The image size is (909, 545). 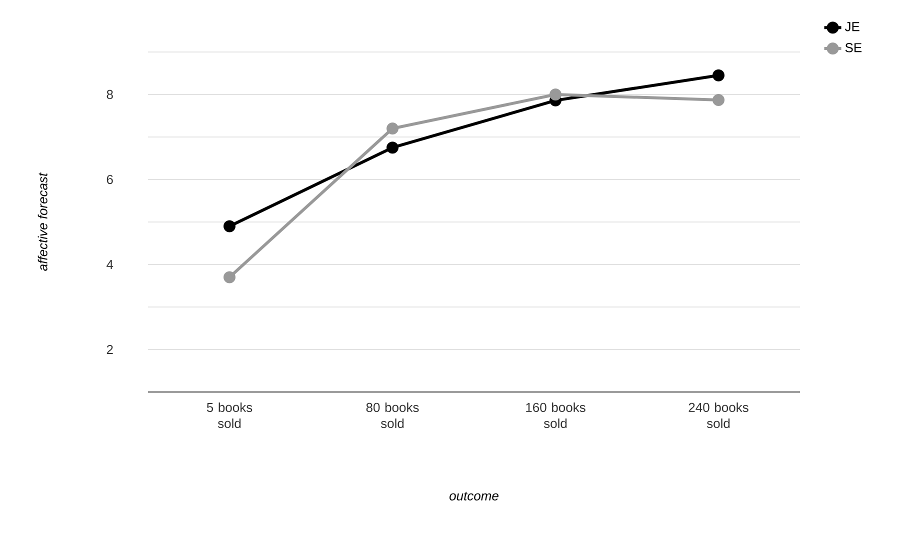 I want to click on x-tick-label: 240 books sold, so click(x=718, y=415).